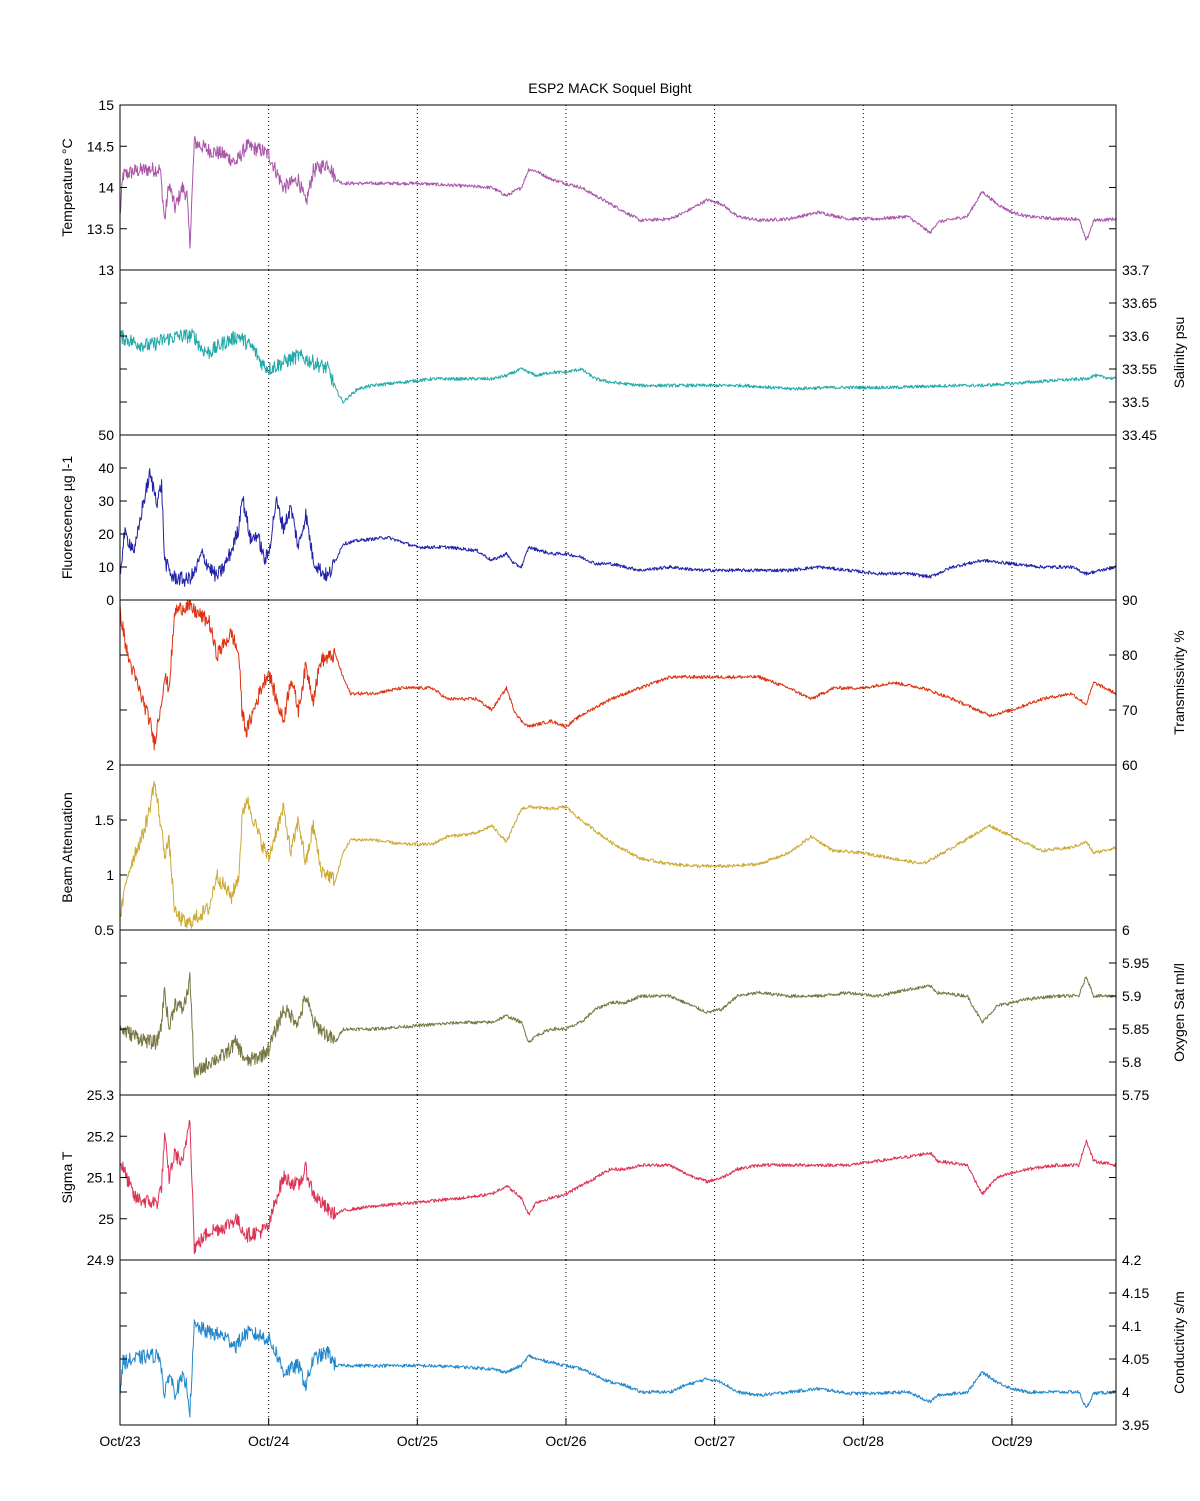 The image size is (1200, 1501). What do you see at coordinates (1179, 682) in the screenshot?
I see `ylabel-transmissivity: Transmissivity %` at bounding box center [1179, 682].